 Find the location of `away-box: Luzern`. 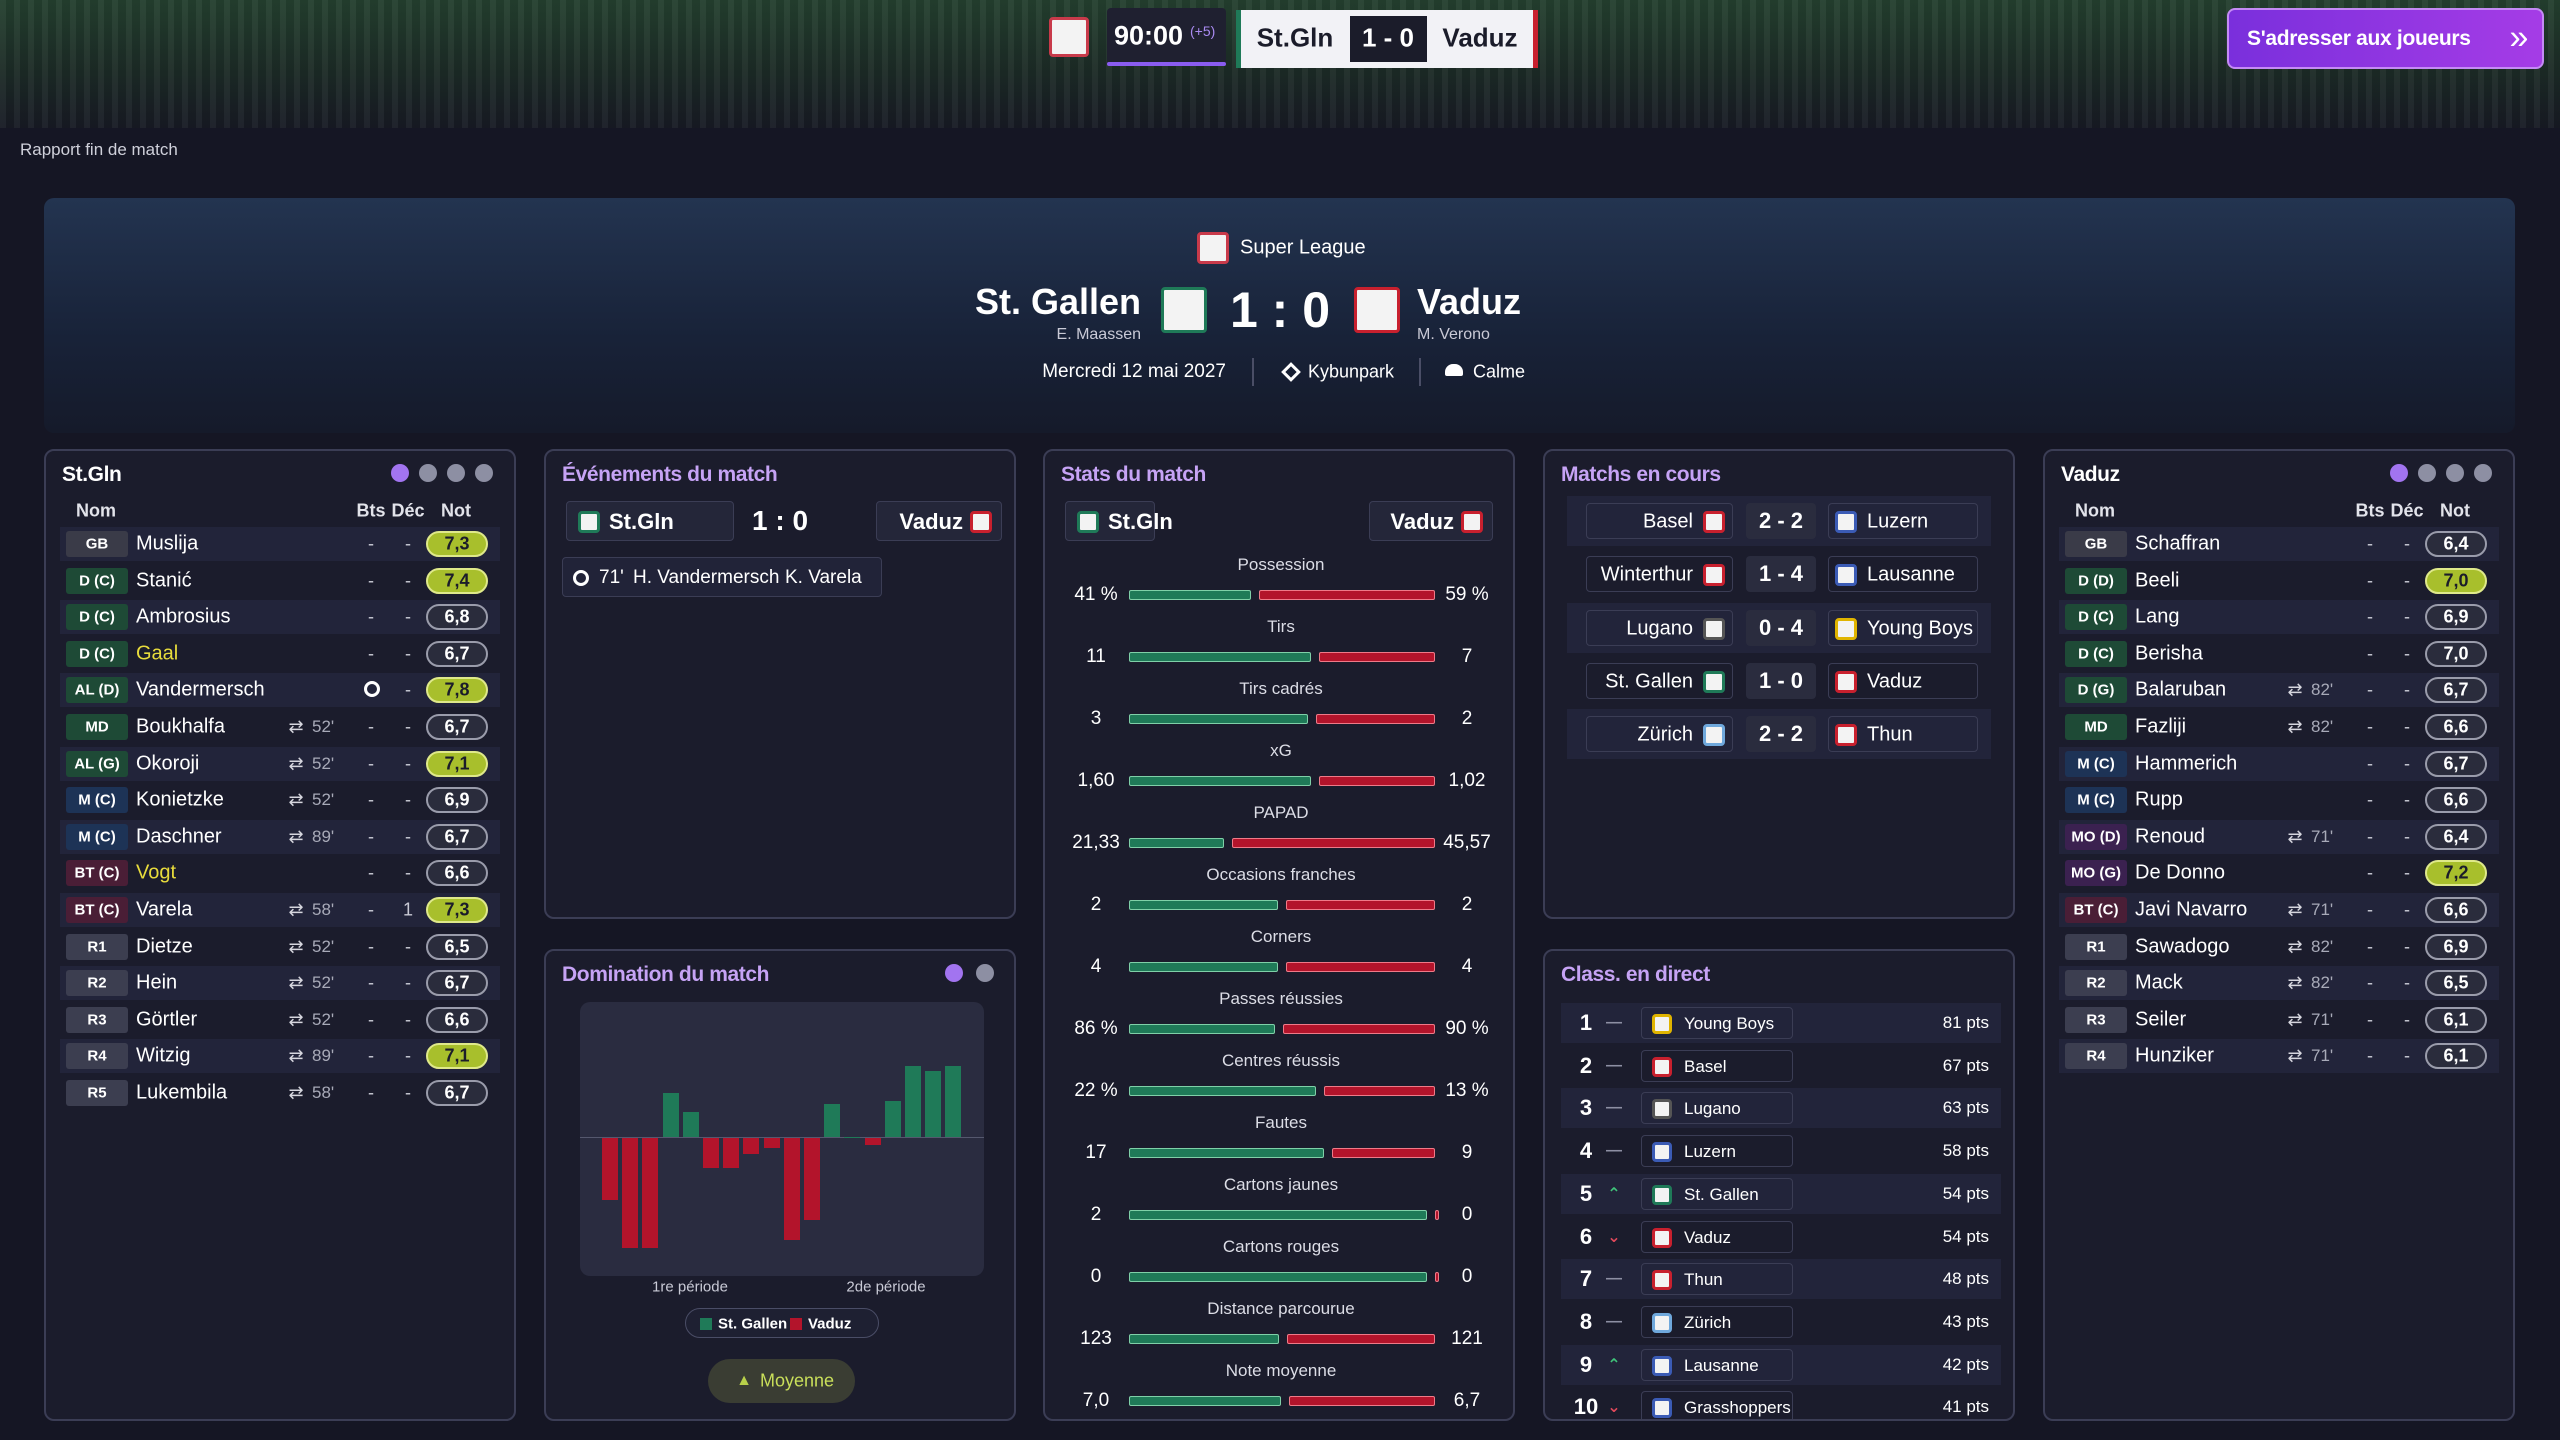

away-box: Luzern is located at coordinates (1903, 521).